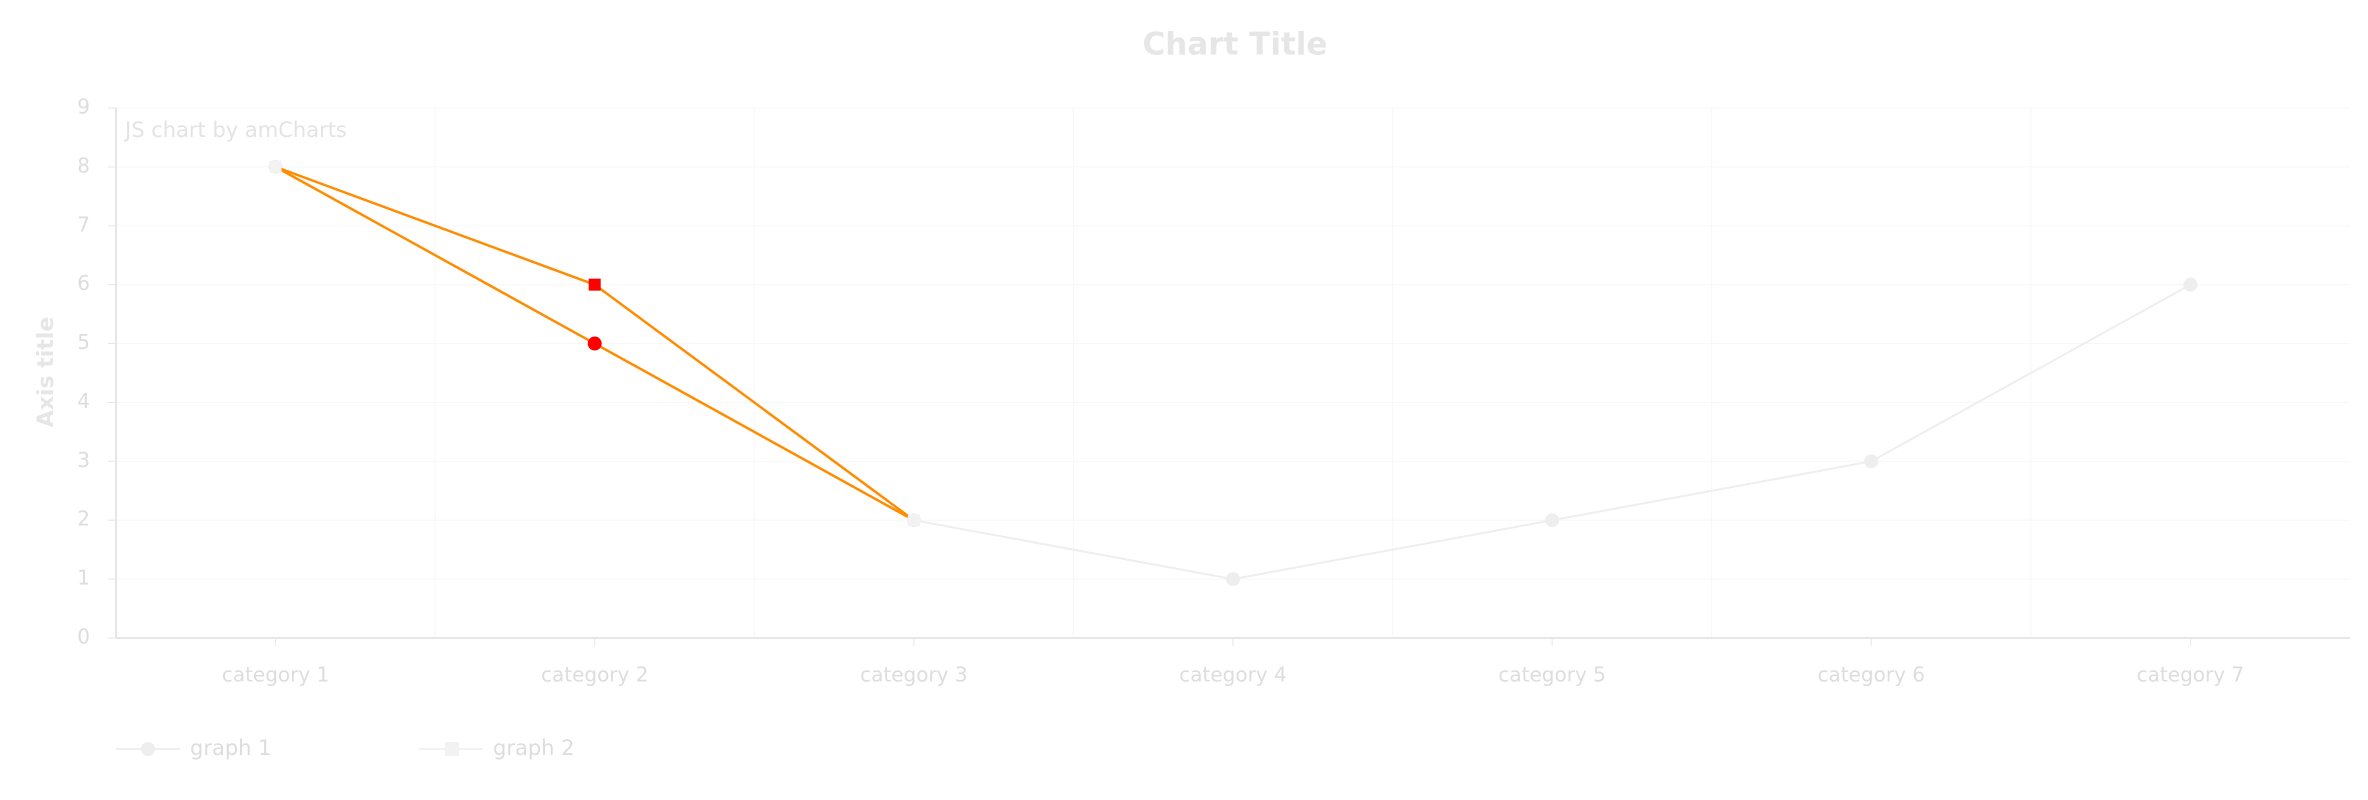 This screenshot has width=2368, height=800. Describe the element at coordinates (1551, 675) in the screenshot. I see `x-tick-label: category 5` at that location.